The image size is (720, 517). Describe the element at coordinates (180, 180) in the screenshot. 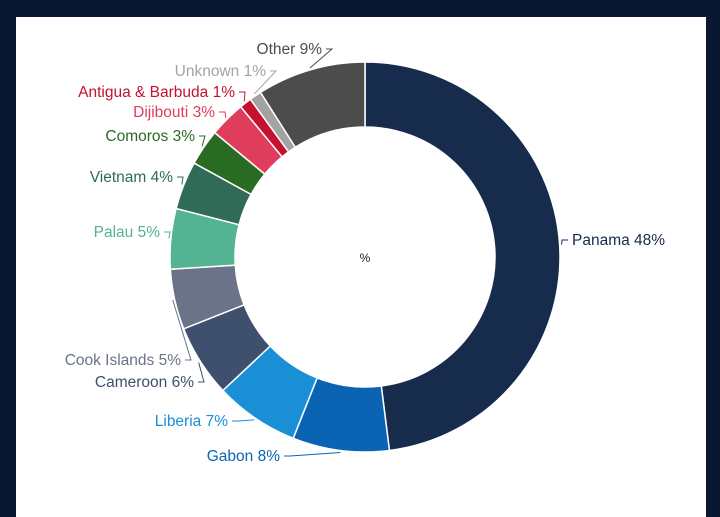

I see `leader-line-vietnam` at that location.